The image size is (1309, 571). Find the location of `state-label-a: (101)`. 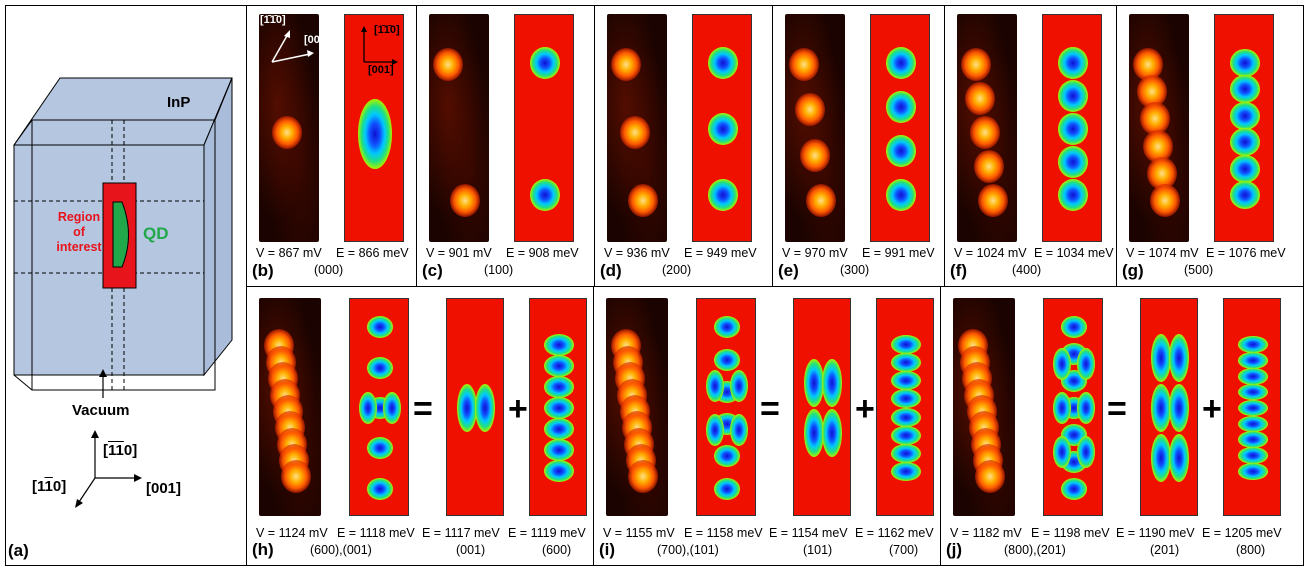

state-label-a: (101) is located at coordinates (818, 550).